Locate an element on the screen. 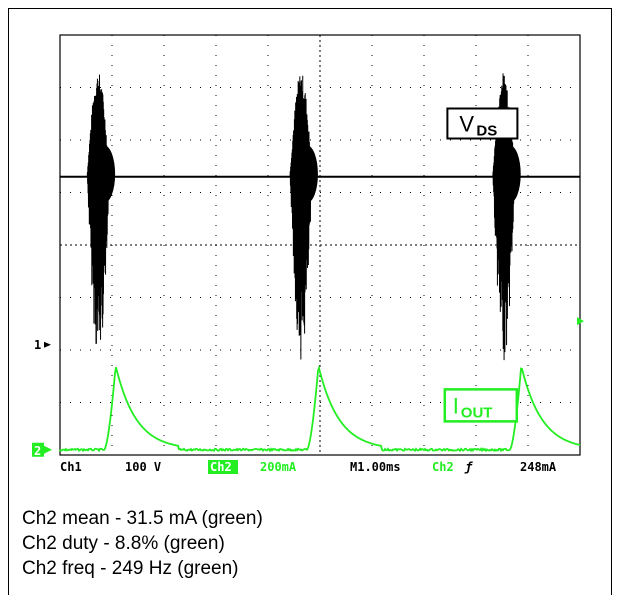 This screenshot has height=603, width=620. ch2-label: Ch2 is located at coordinates (221, 467).